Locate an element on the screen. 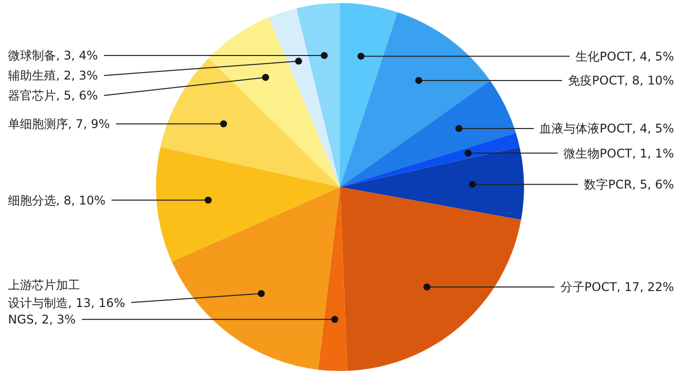  slice-label: 器官芯片, 5, 6% is located at coordinates (53, 95).